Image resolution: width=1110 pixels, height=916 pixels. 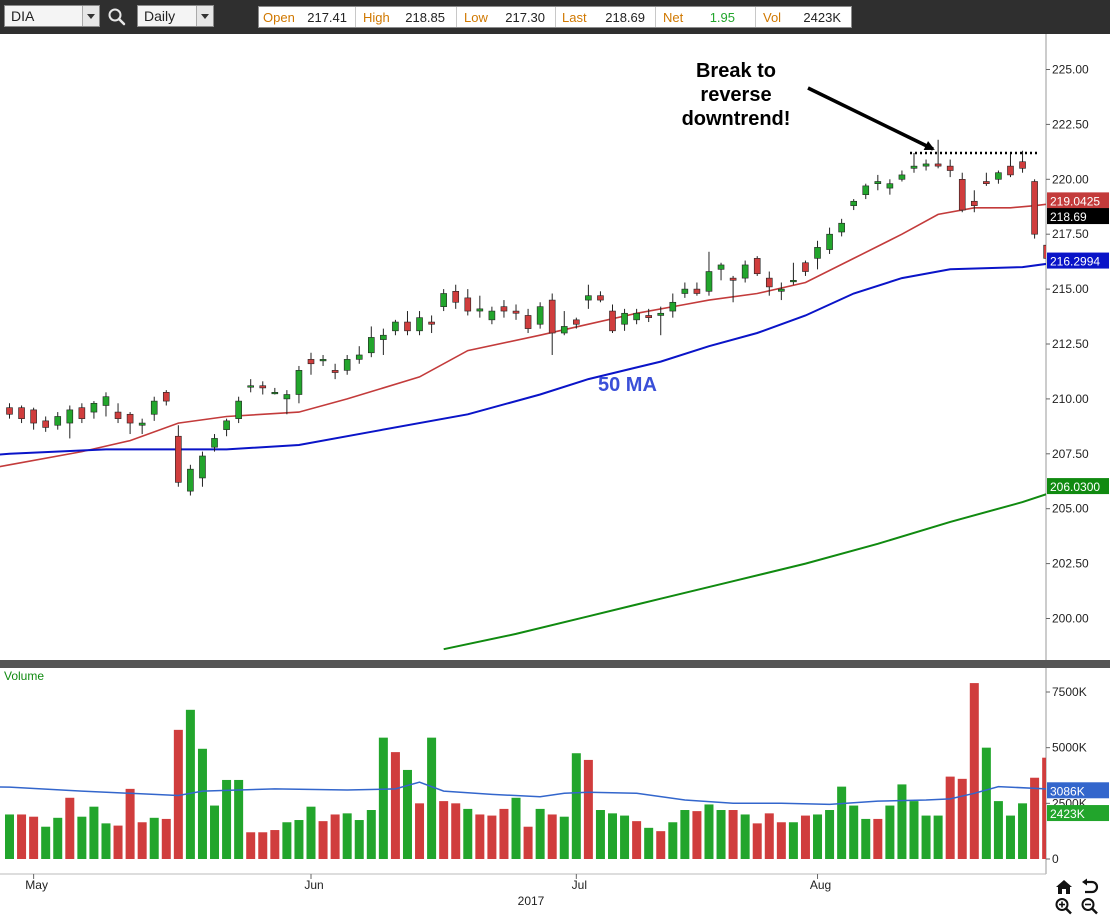 What do you see at coordinates (525, 17) in the screenshot?
I see `low-value: 217.30` at bounding box center [525, 17].